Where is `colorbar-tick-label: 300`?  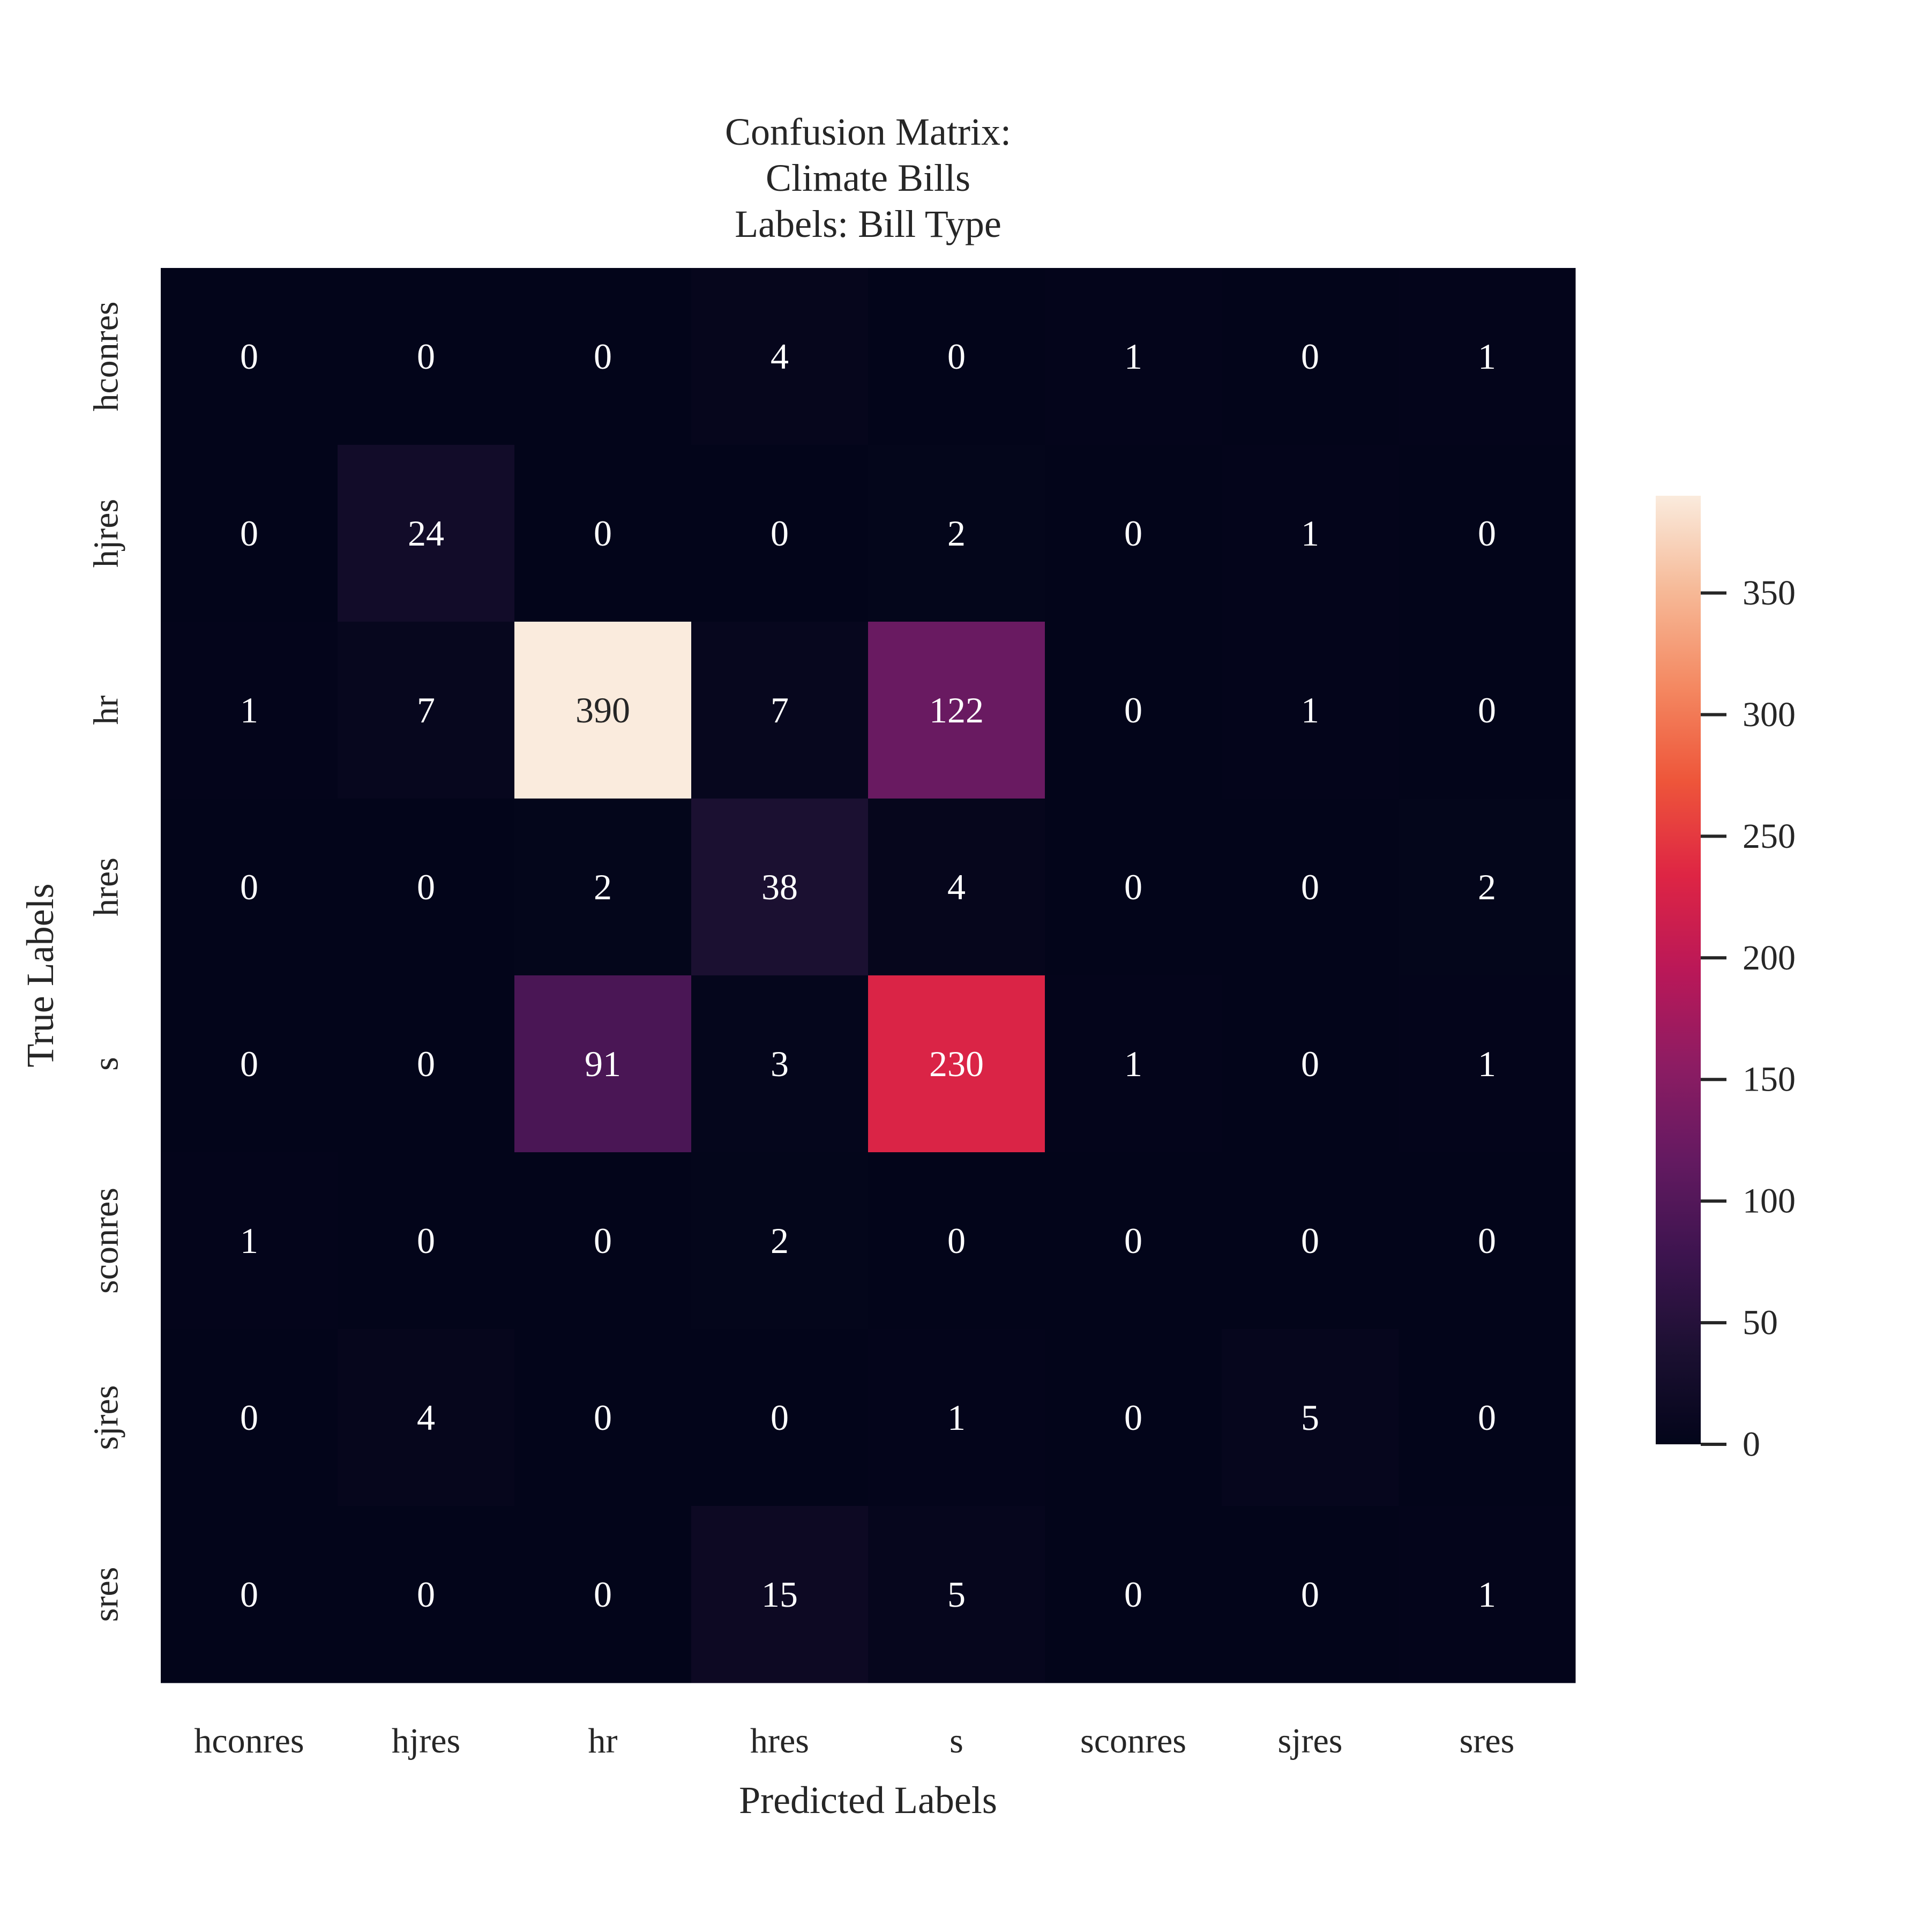 colorbar-tick-label: 300 is located at coordinates (1770, 714).